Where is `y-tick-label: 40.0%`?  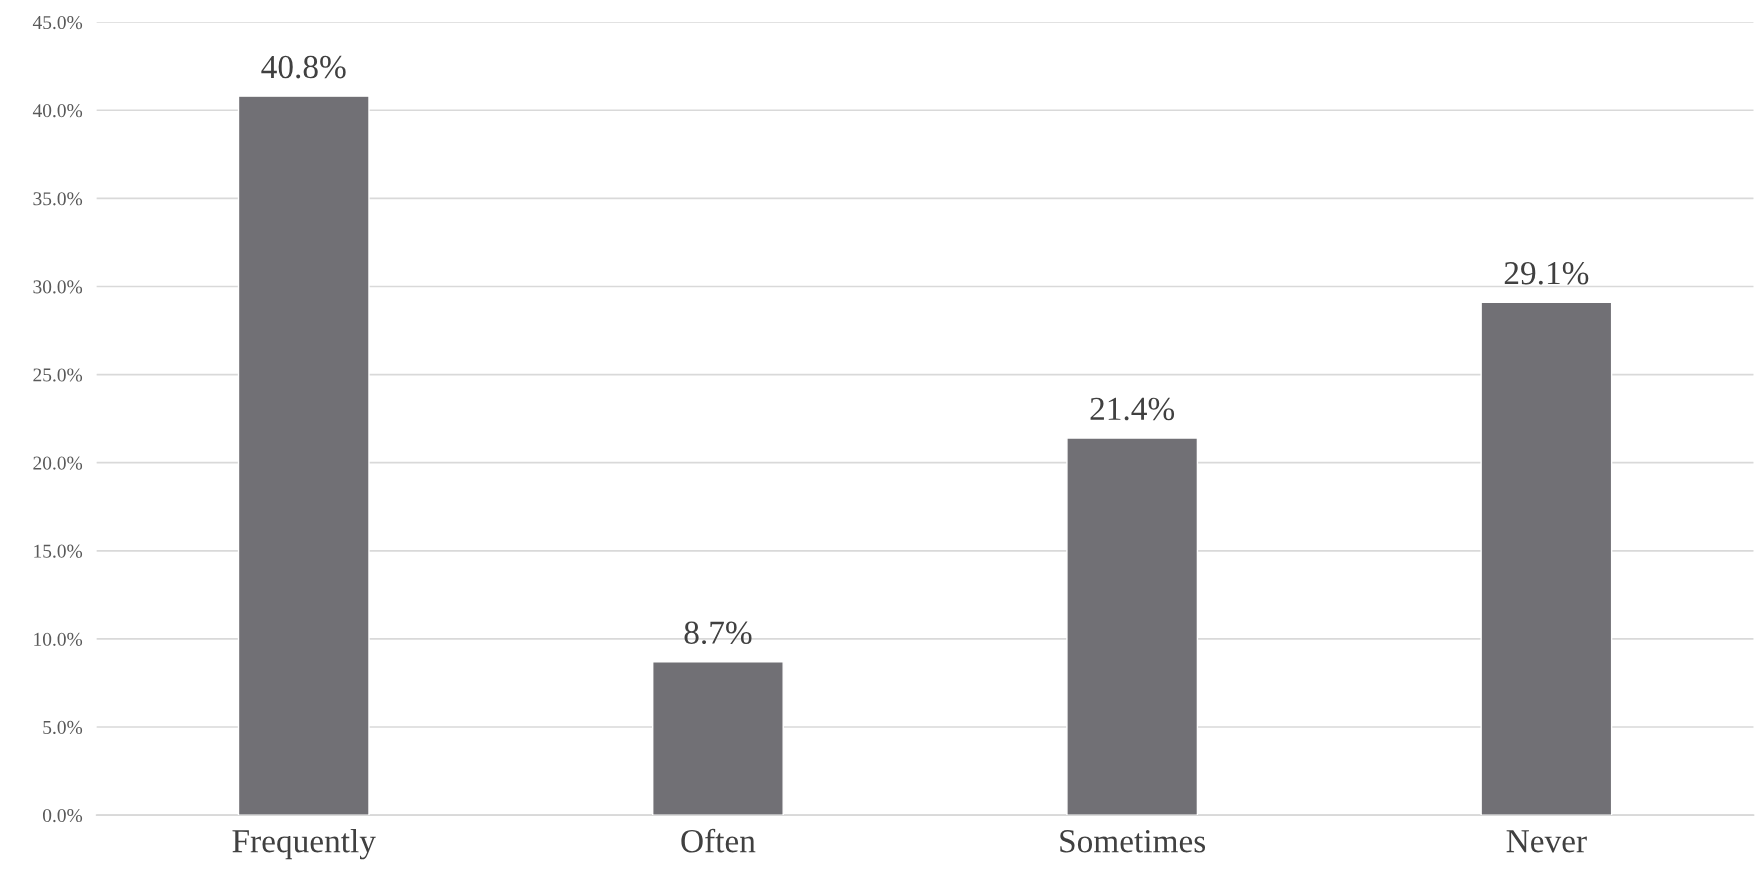 y-tick-label: 40.0% is located at coordinates (57, 111).